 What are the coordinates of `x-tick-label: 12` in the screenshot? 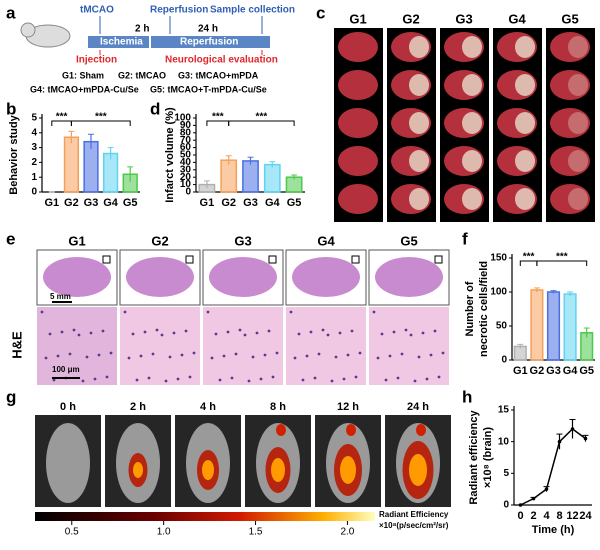 It's located at (572, 516).